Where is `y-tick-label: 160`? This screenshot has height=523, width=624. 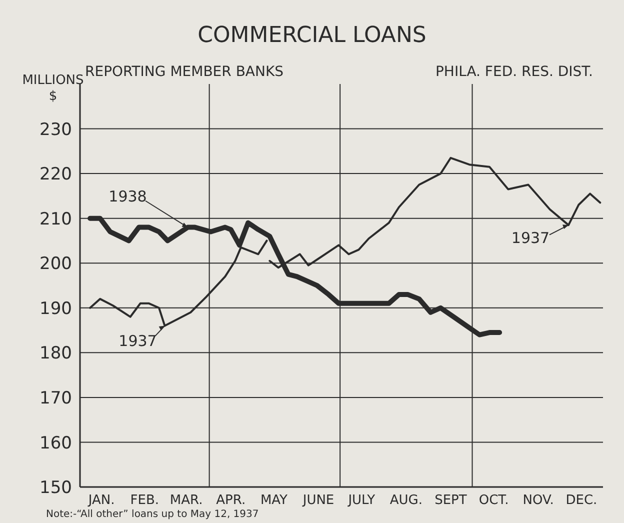
y-tick-label: 160 is located at coordinates (56, 443).